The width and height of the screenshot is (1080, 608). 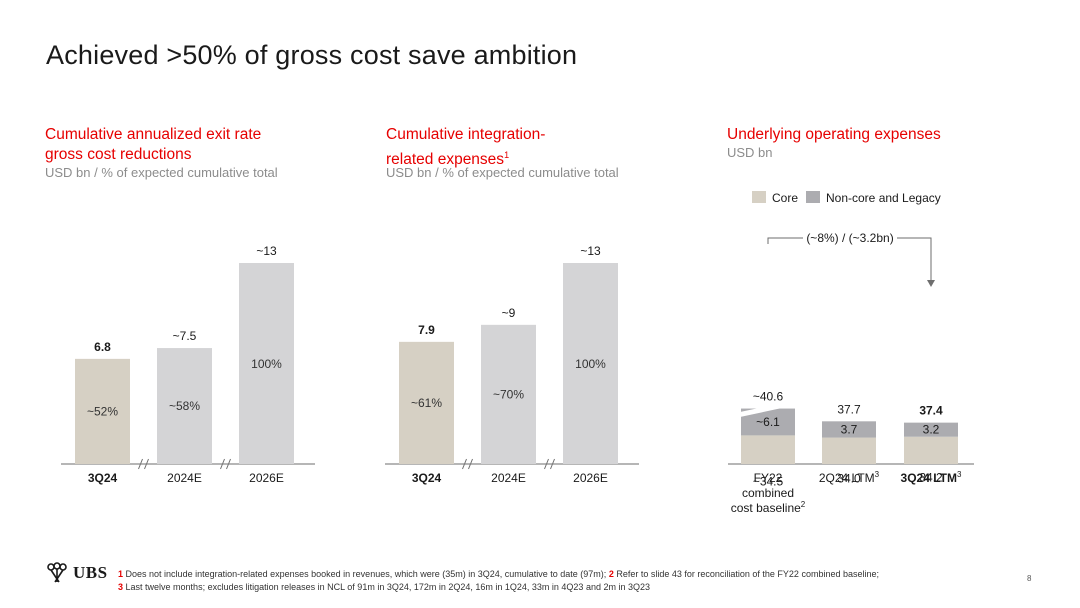 What do you see at coordinates (508, 478) in the screenshot?
I see `c2-category-label-2: 2024E` at bounding box center [508, 478].